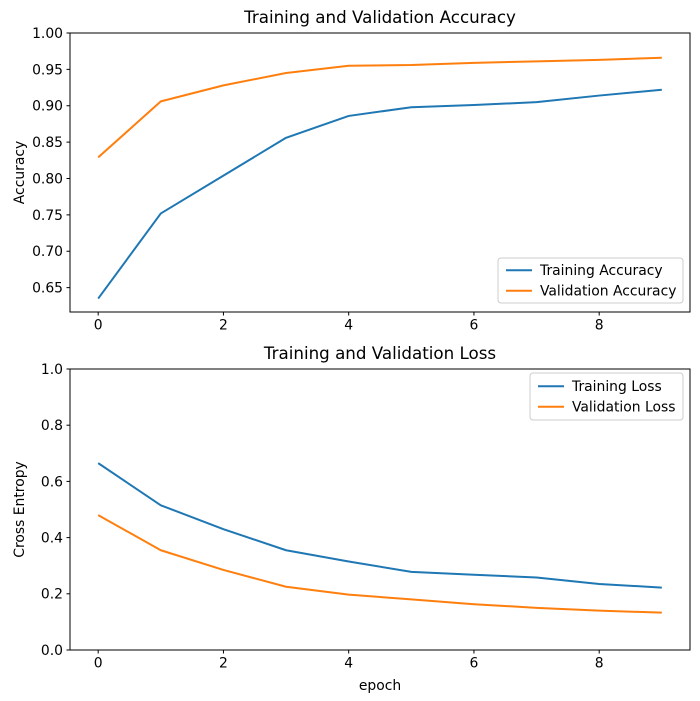 The width and height of the screenshot is (700, 701). I want to click on y-axis-label: Accuracy, so click(20, 172).